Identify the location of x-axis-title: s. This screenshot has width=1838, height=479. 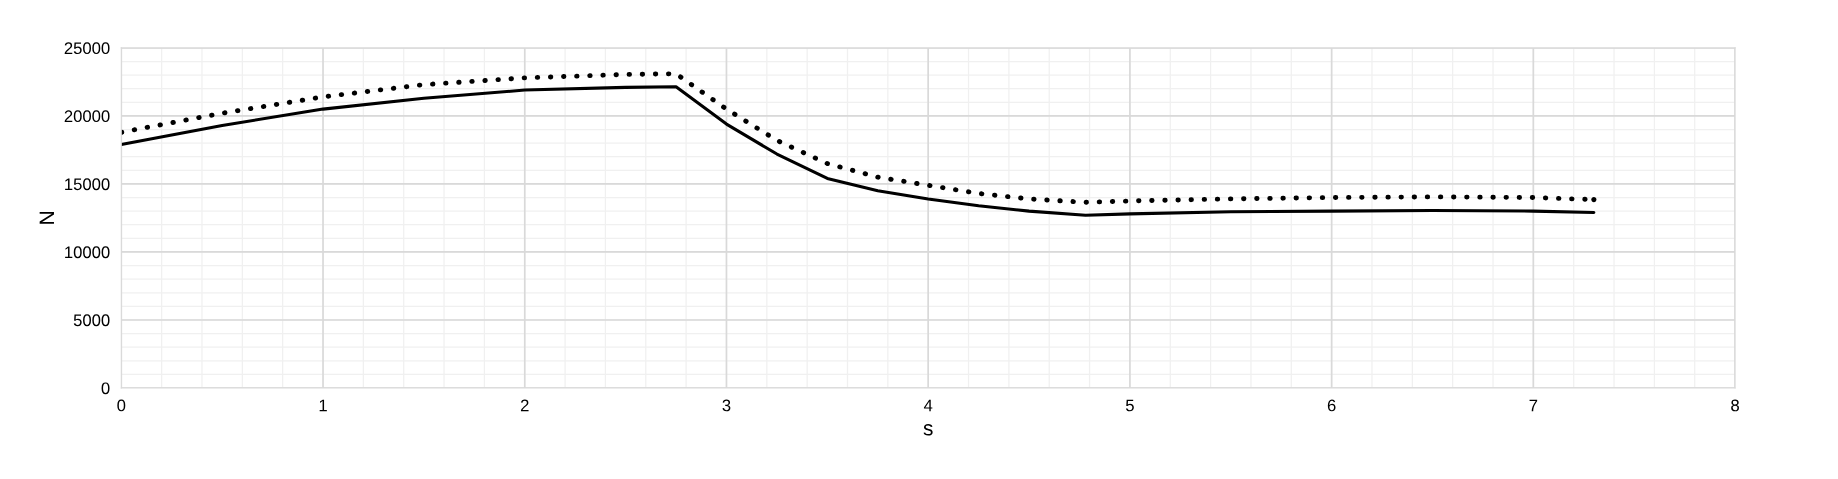
(928, 430).